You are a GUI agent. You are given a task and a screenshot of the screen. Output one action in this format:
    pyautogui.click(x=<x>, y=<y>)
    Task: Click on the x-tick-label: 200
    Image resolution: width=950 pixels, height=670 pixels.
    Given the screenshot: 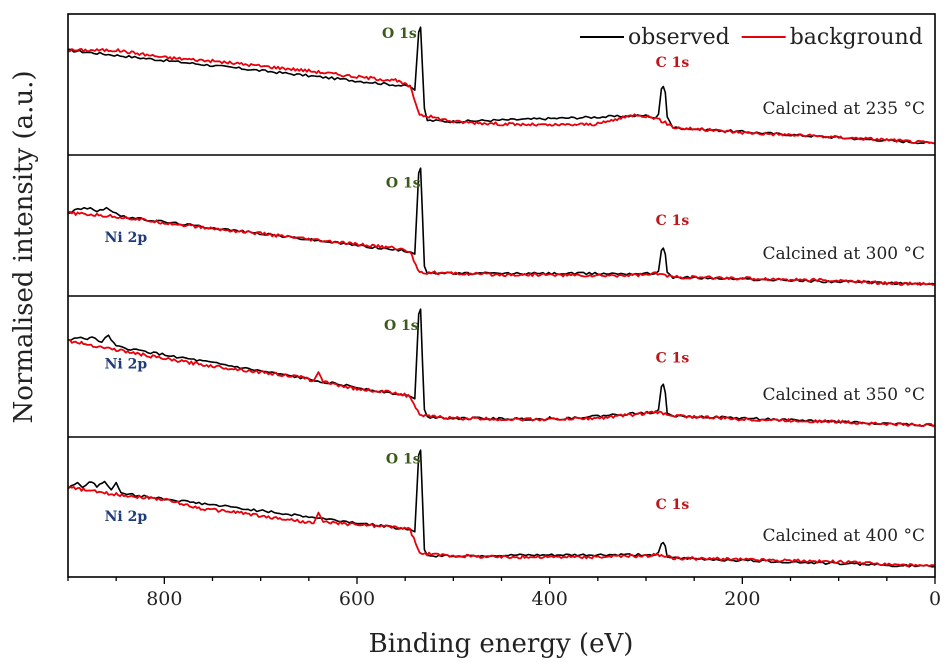 What is the action you would take?
    pyautogui.click(x=742, y=599)
    